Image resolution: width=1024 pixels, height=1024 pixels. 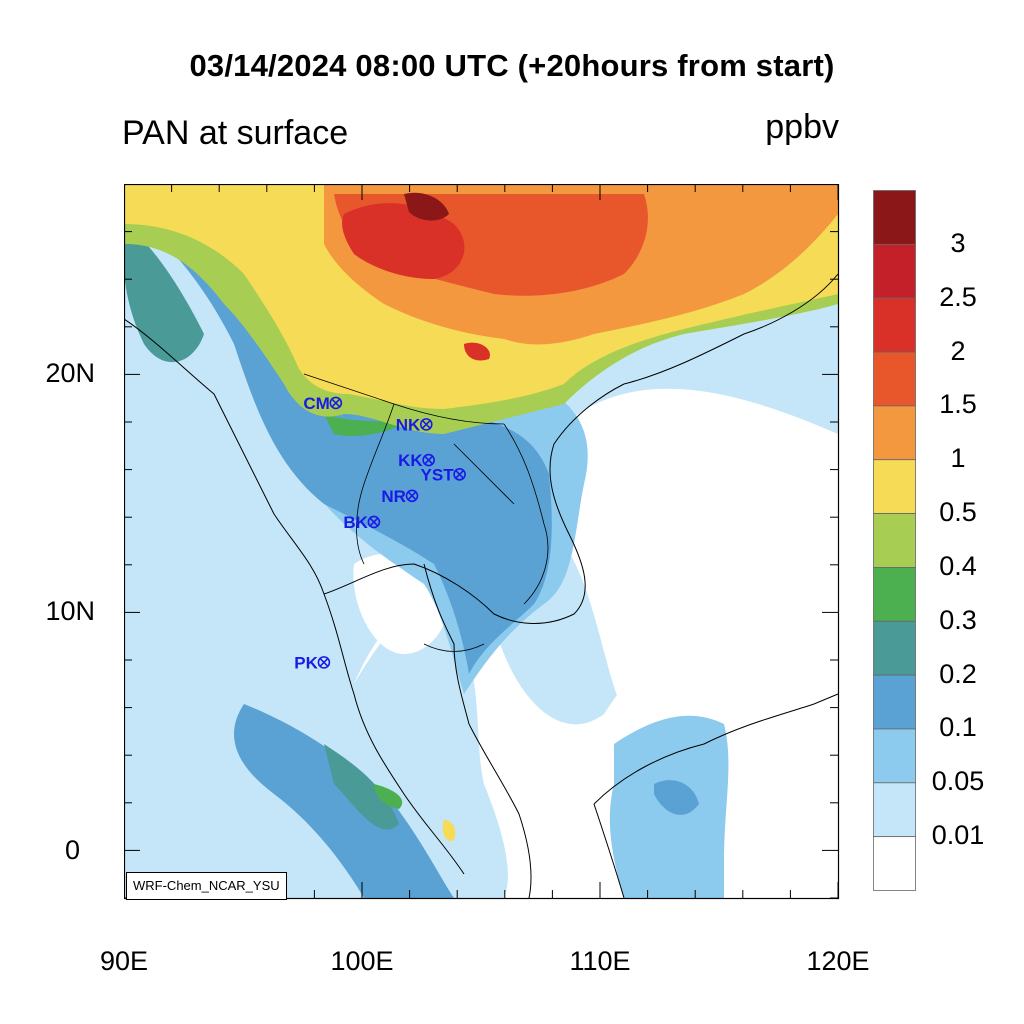 What do you see at coordinates (306, 662) in the screenshot?
I see `station-label: PK` at bounding box center [306, 662].